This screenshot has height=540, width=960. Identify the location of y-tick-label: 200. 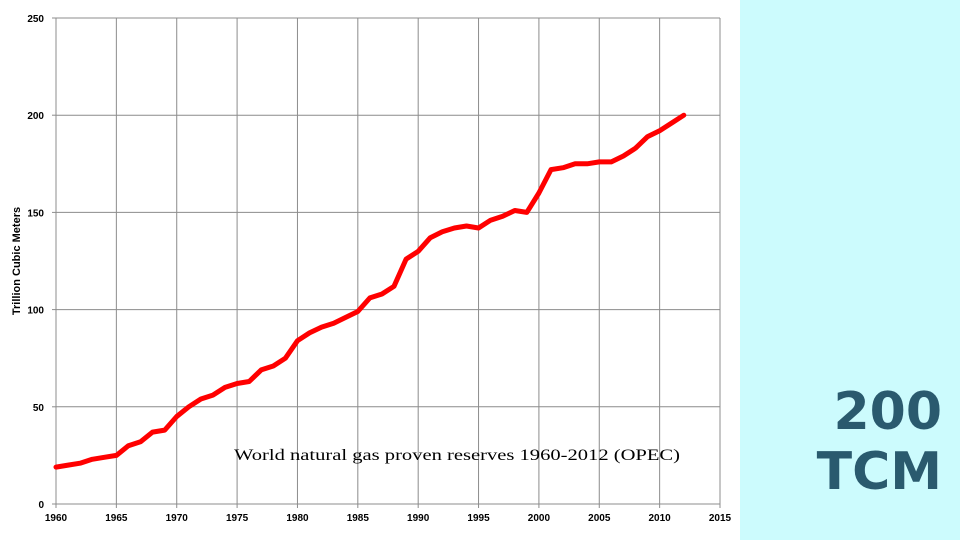
(35, 116).